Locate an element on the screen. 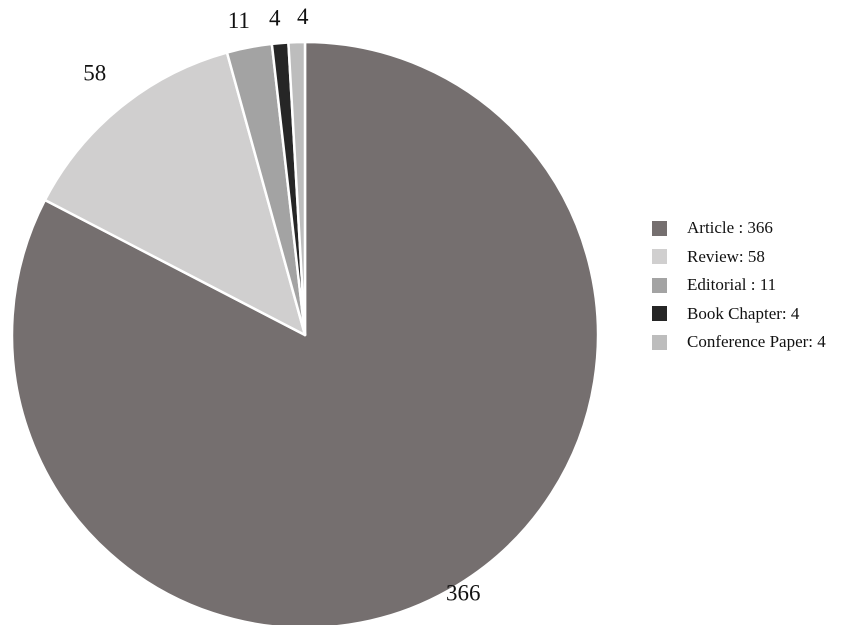 The width and height of the screenshot is (866, 625). legend-item-article: Article : 366 is located at coordinates (739, 228).